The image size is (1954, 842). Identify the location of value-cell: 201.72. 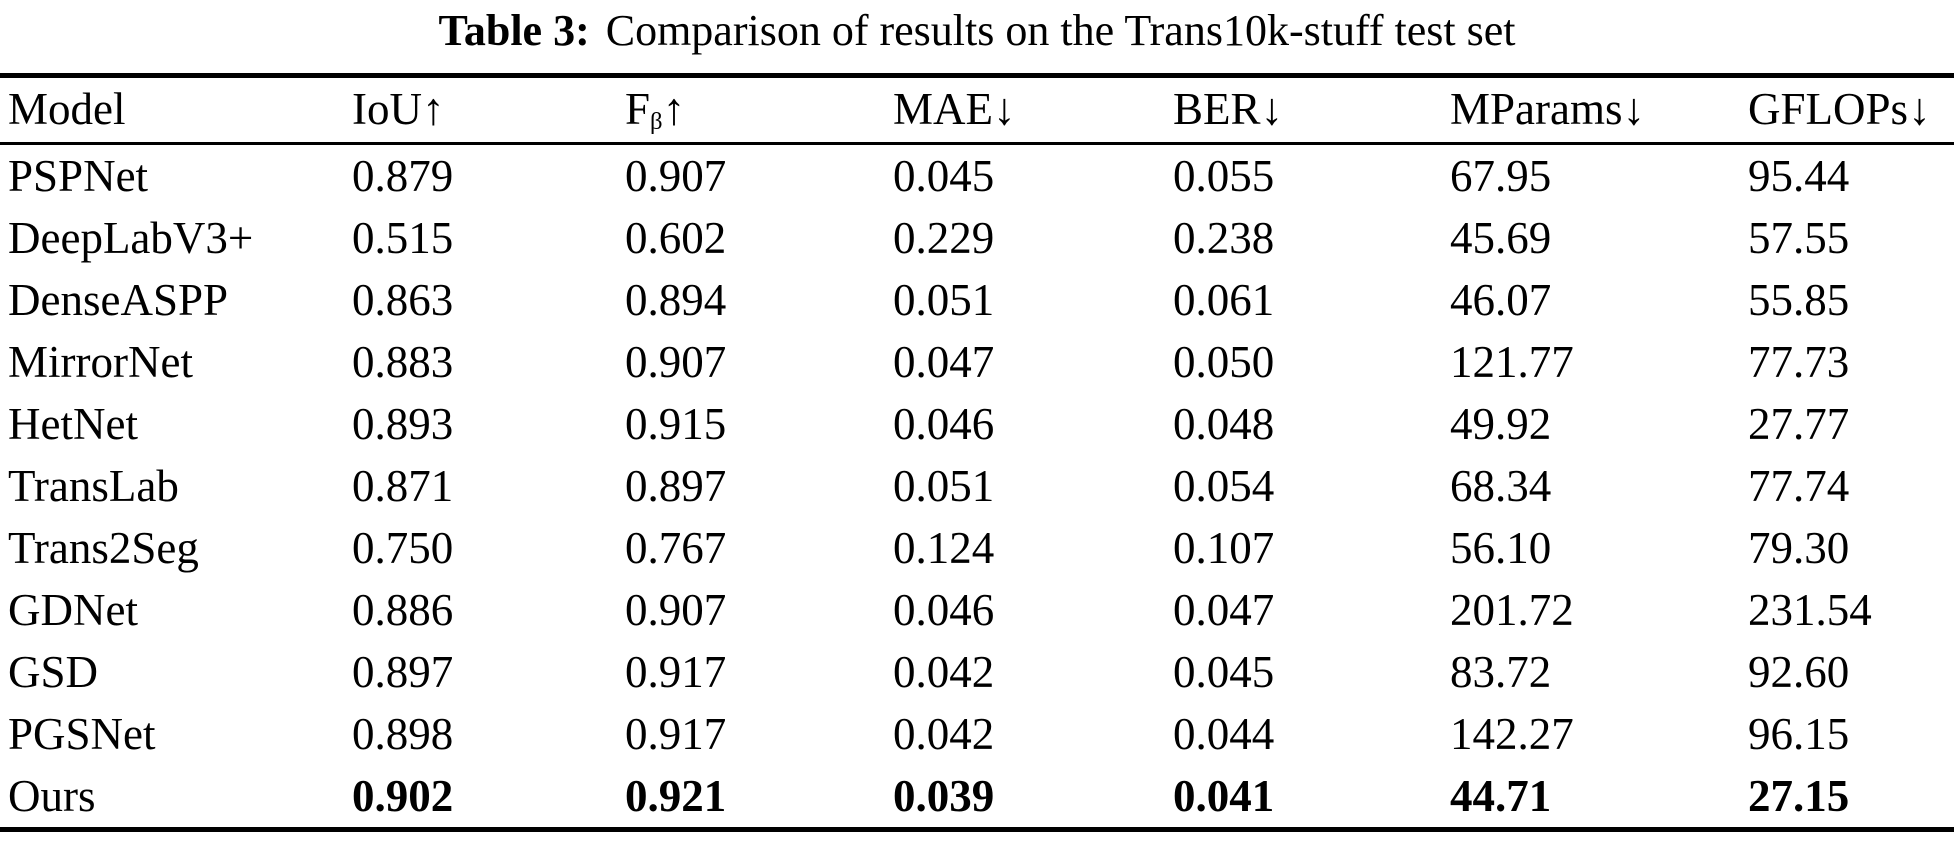
(1512, 610).